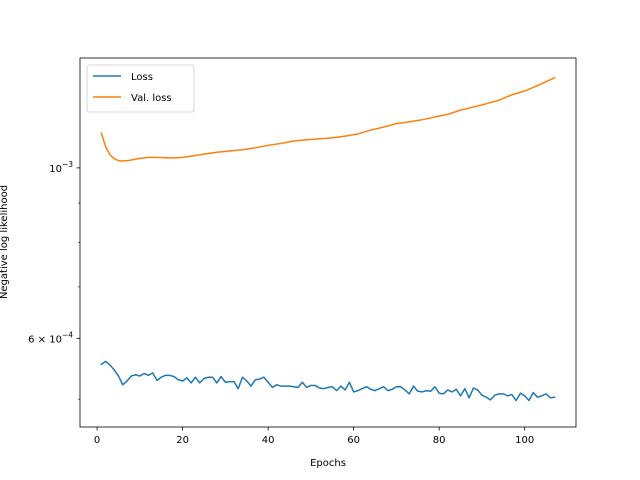 Image resolution: width=640 pixels, height=480 pixels. What do you see at coordinates (328, 463) in the screenshot?
I see `x-axis-label: Epochs` at bounding box center [328, 463].